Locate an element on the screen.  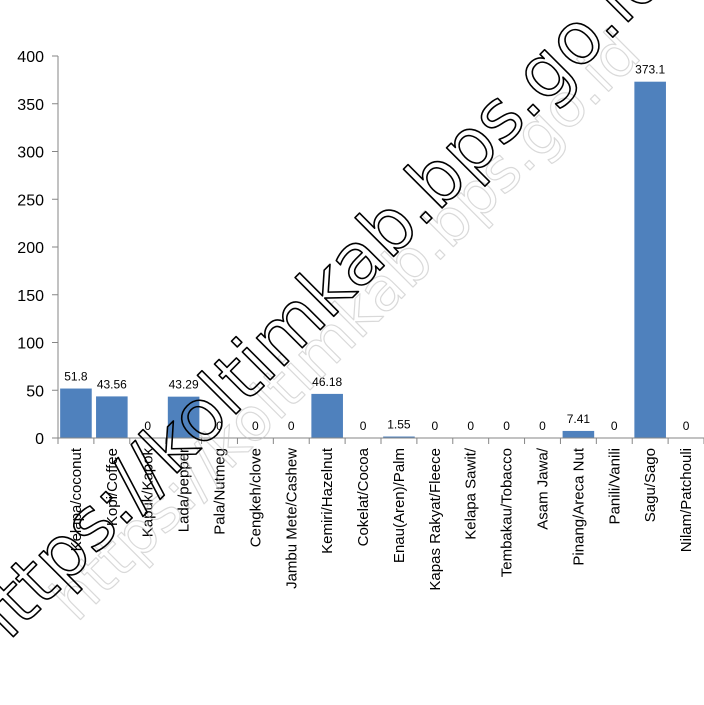
x-category-label: Enau(Aren)/Palm is located at coordinates (399, 505).